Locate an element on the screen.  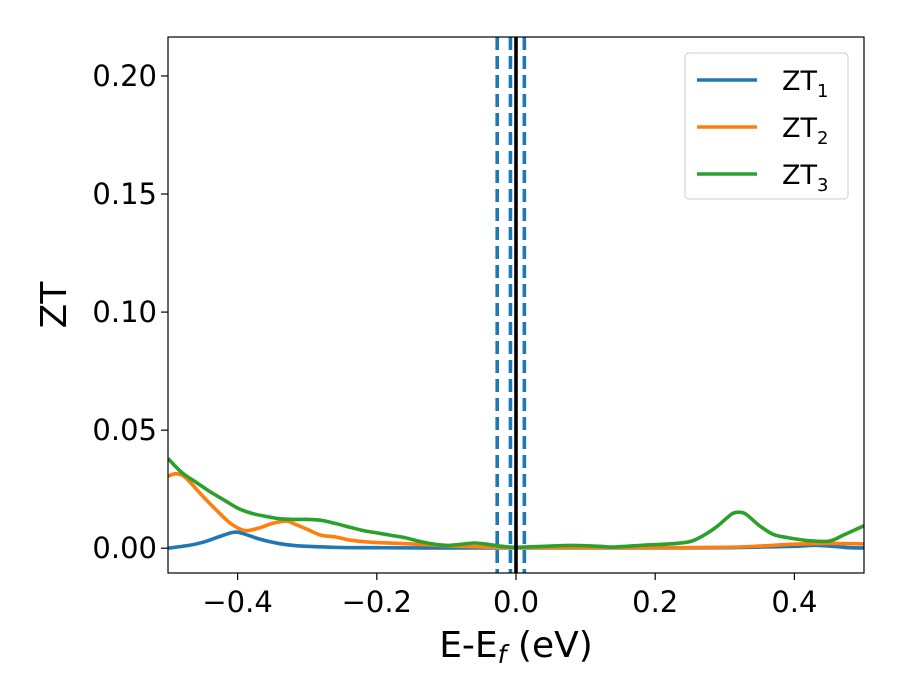
x-axis-label-main: E-E is located at coordinates (468, 645).